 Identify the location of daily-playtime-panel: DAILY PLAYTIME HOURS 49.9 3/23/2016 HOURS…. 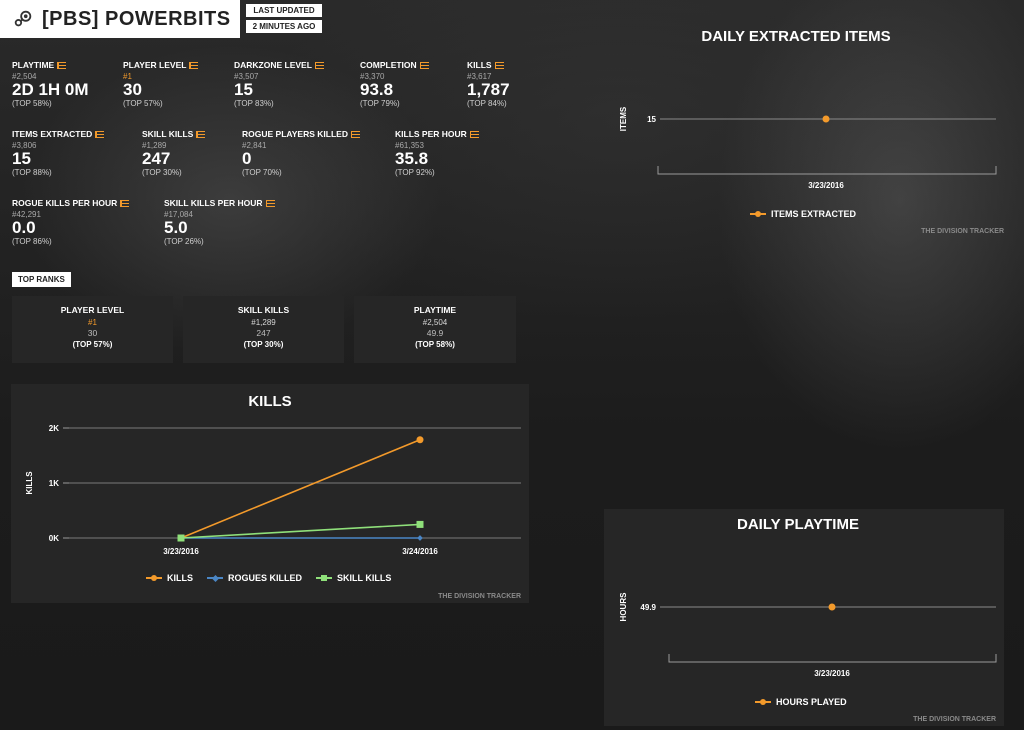
(804, 617).